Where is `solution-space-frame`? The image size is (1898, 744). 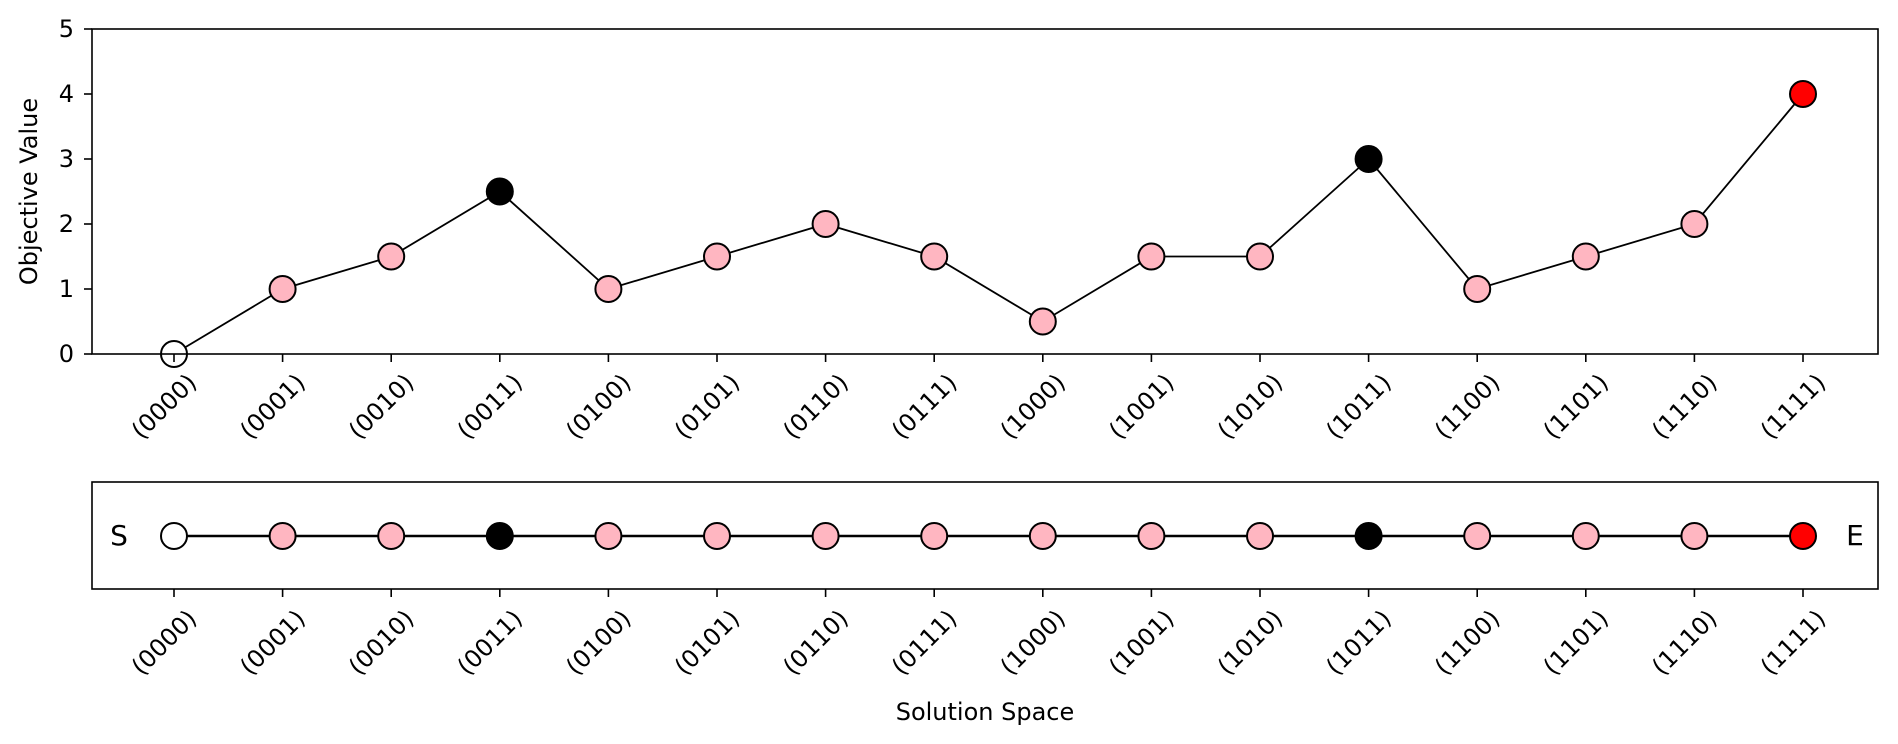
solution-space-frame is located at coordinates (985, 535).